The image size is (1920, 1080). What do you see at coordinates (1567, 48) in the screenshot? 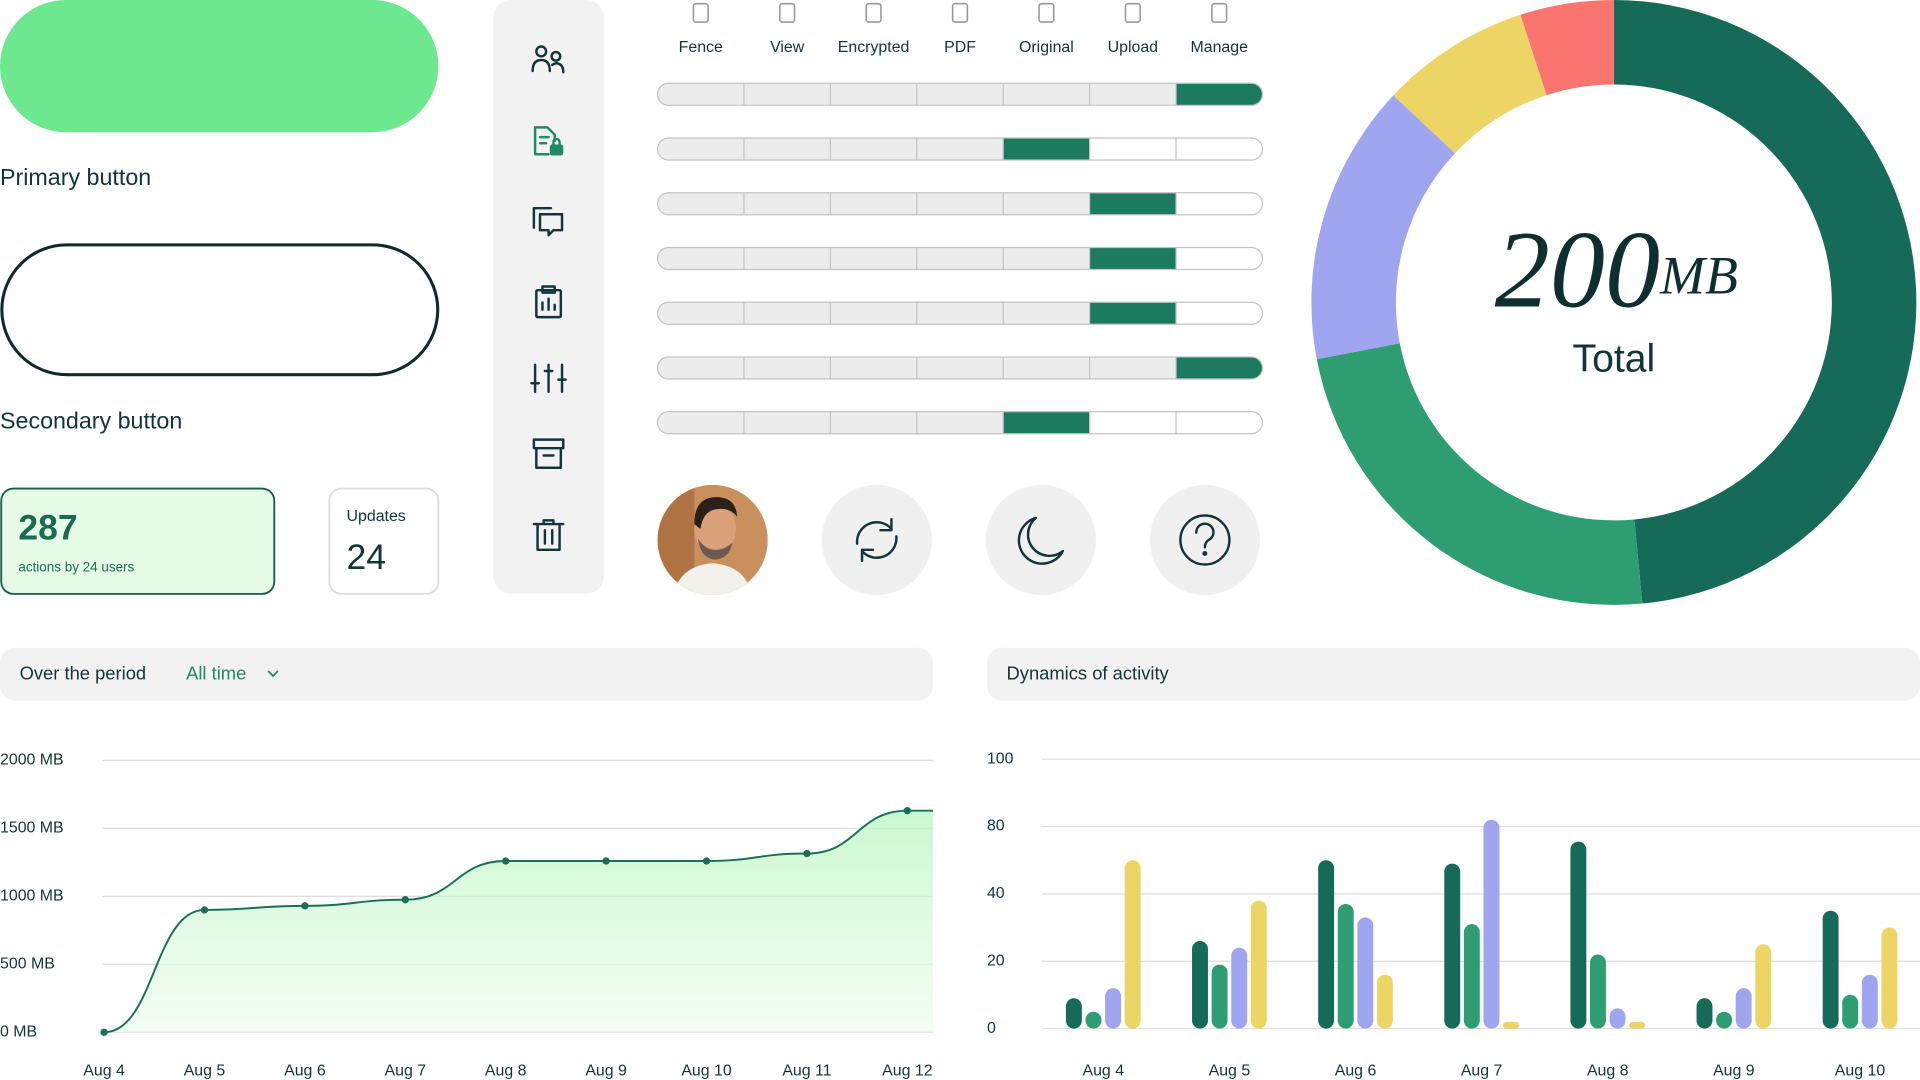
I see `donut-segment` at bounding box center [1567, 48].